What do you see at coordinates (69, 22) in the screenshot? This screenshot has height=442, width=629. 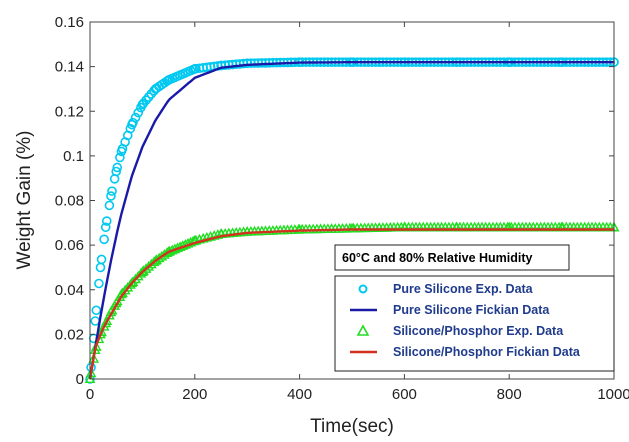 I see `y-tick-label: 0.16` at bounding box center [69, 22].